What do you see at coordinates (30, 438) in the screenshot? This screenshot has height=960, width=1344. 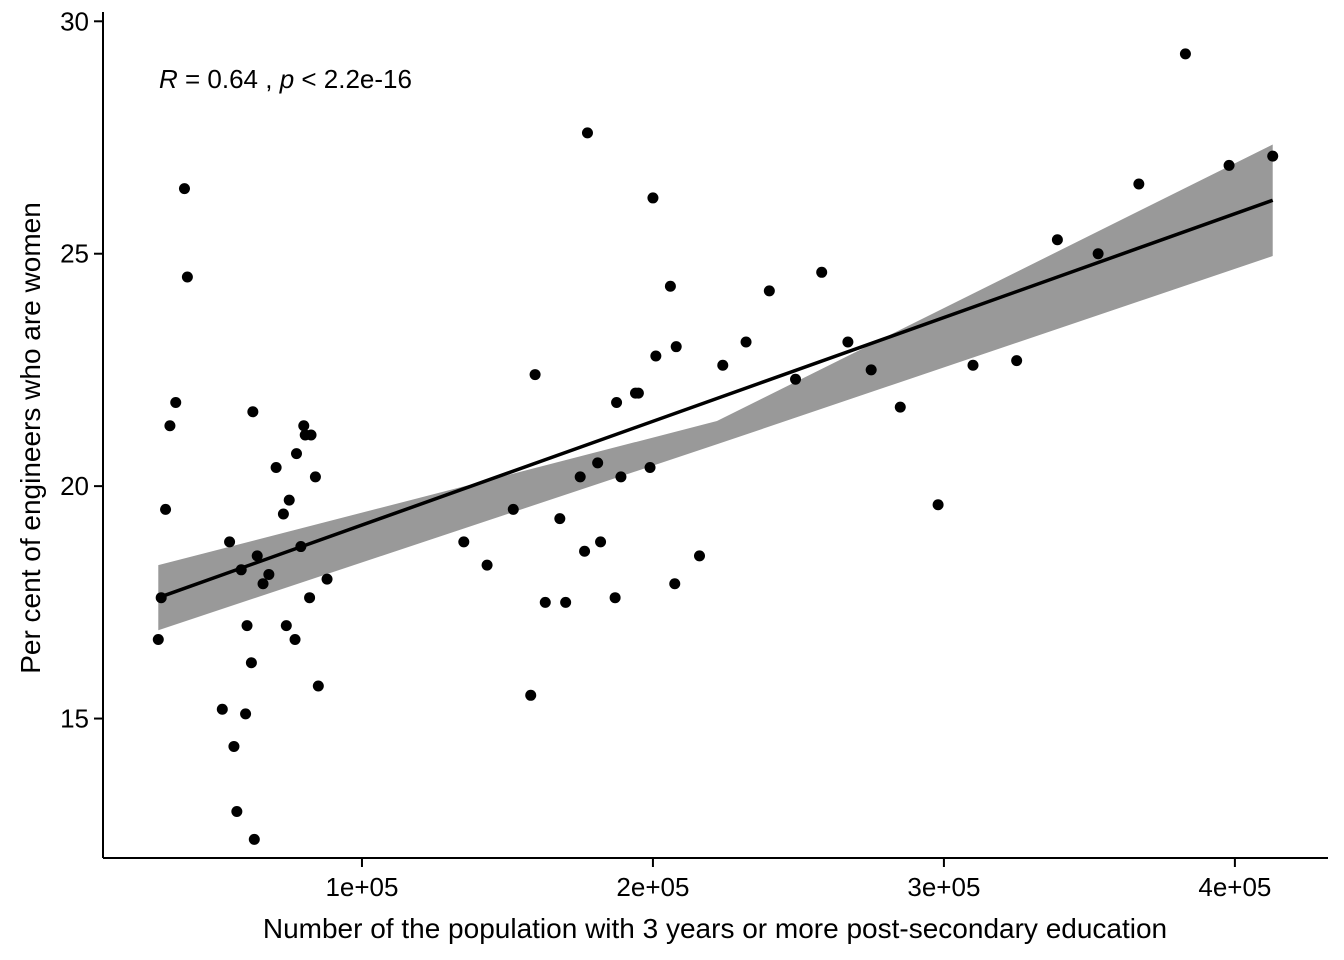 I see `y-axis-title: Per cent of engineers who are women` at bounding box center [30, 438].